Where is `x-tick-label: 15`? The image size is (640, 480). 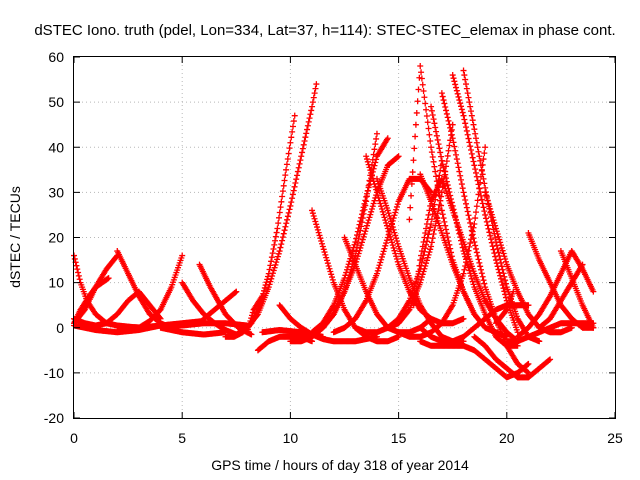
x-tick-label: 15 is located at coordinates (399, 438).